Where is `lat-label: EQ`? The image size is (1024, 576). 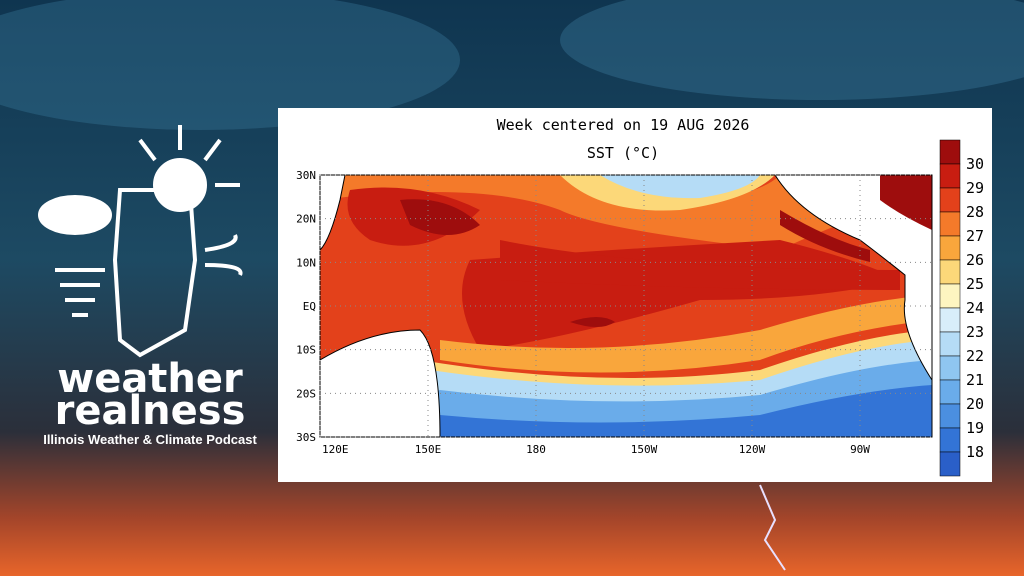
lat-label: EQ is located at coordinates (309, 306).